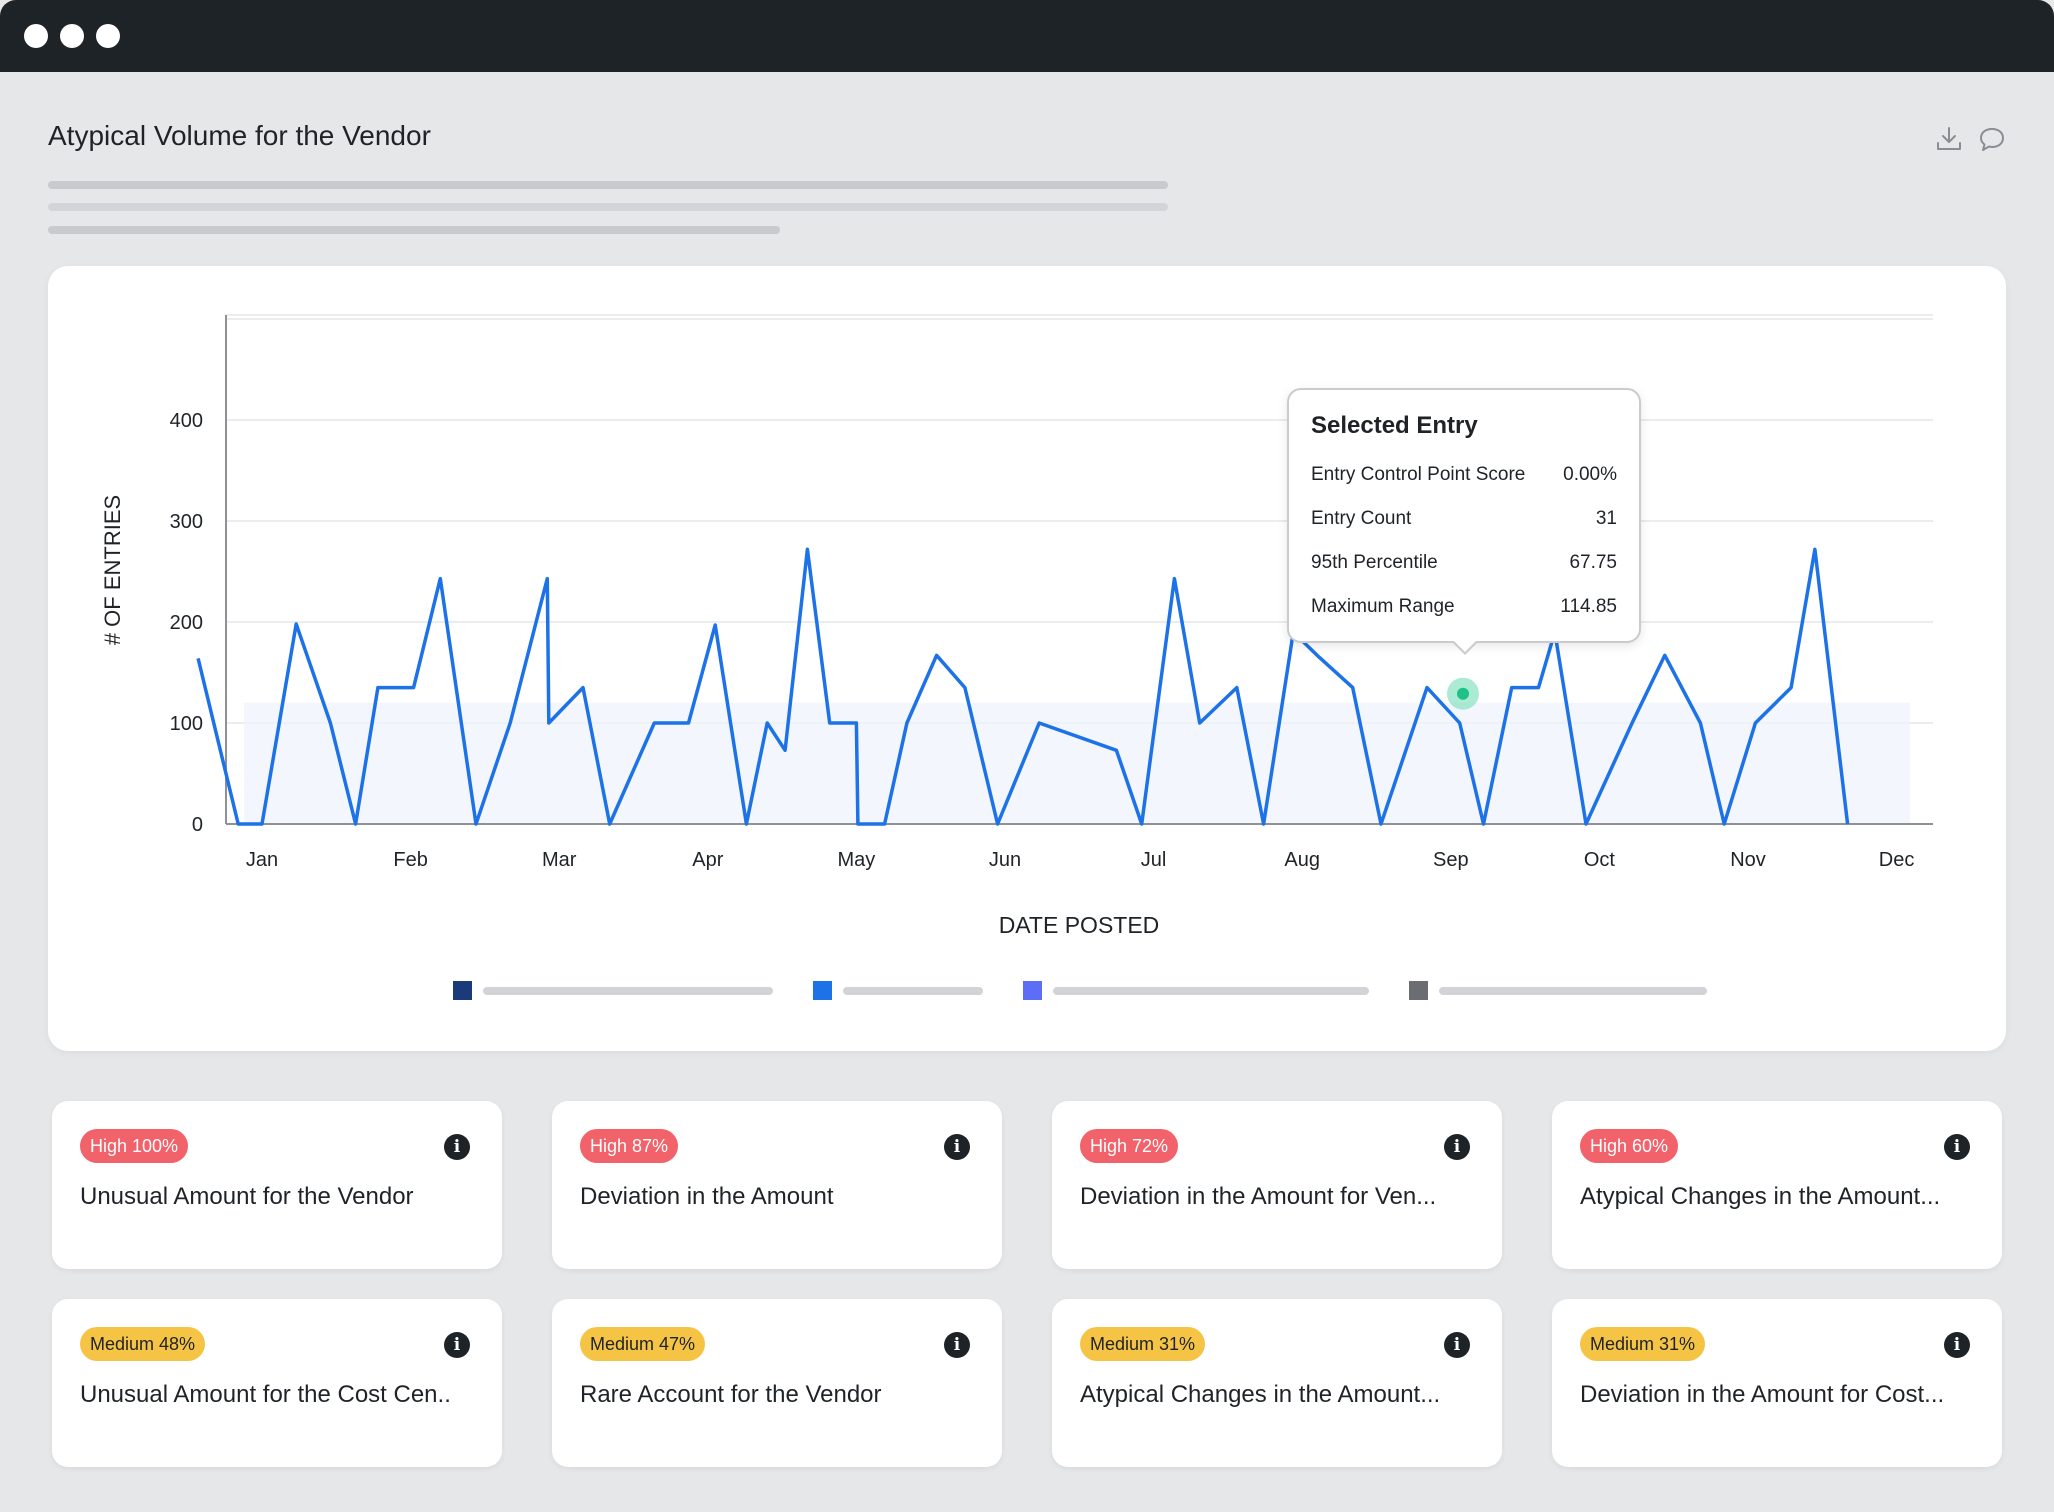 Image resolution: width=2054 pixels, height=1512 pixels. What do you see at coordinates (1629, 1146) in the screenshot?
I see `risk-badge: High 60%` at bounding box center [1629, 1146].